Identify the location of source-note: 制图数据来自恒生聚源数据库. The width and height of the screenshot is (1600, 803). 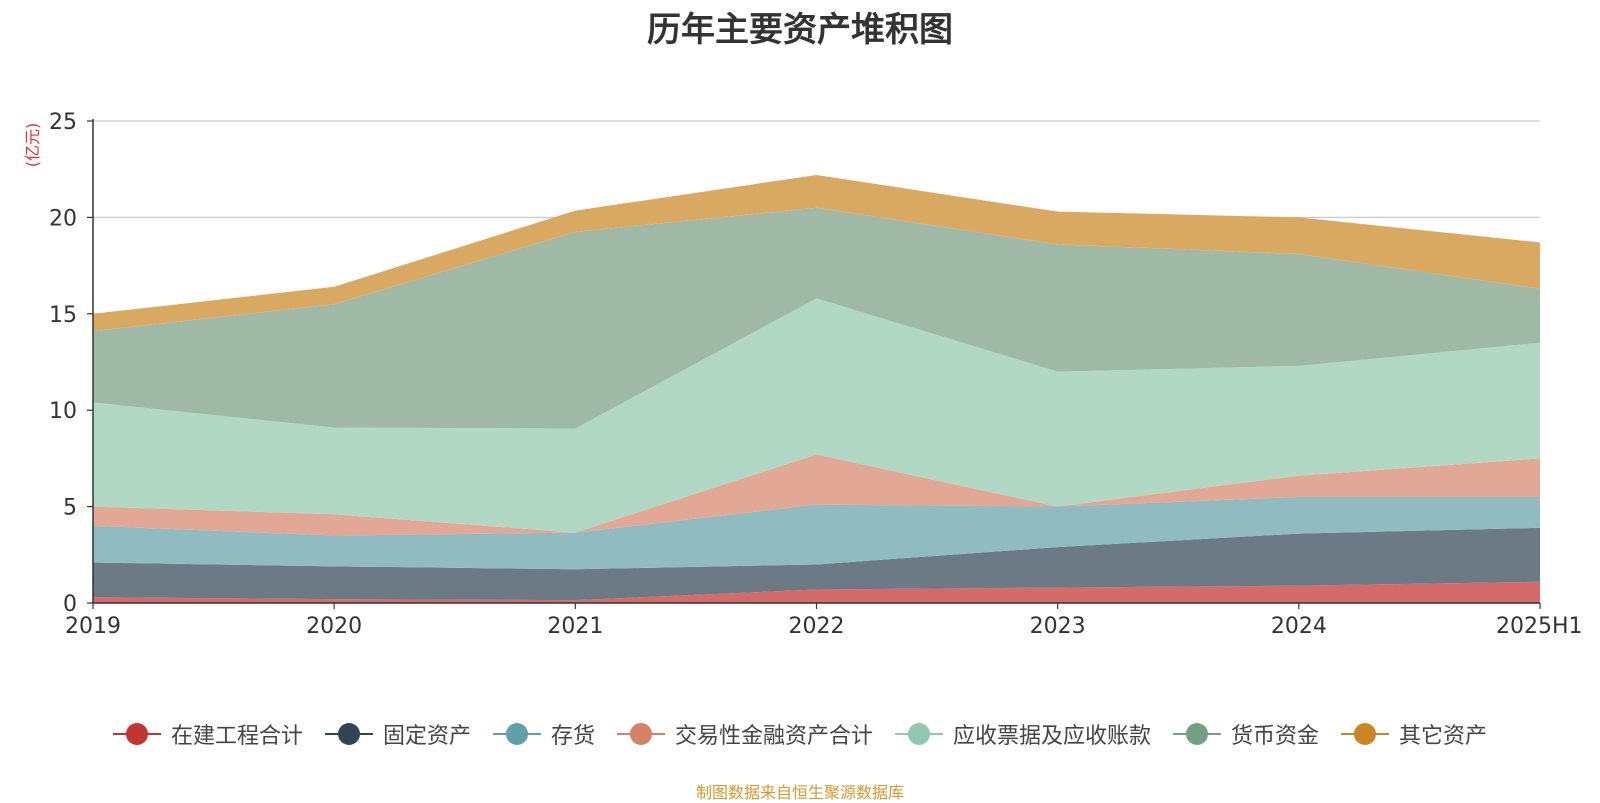
(799, 792).